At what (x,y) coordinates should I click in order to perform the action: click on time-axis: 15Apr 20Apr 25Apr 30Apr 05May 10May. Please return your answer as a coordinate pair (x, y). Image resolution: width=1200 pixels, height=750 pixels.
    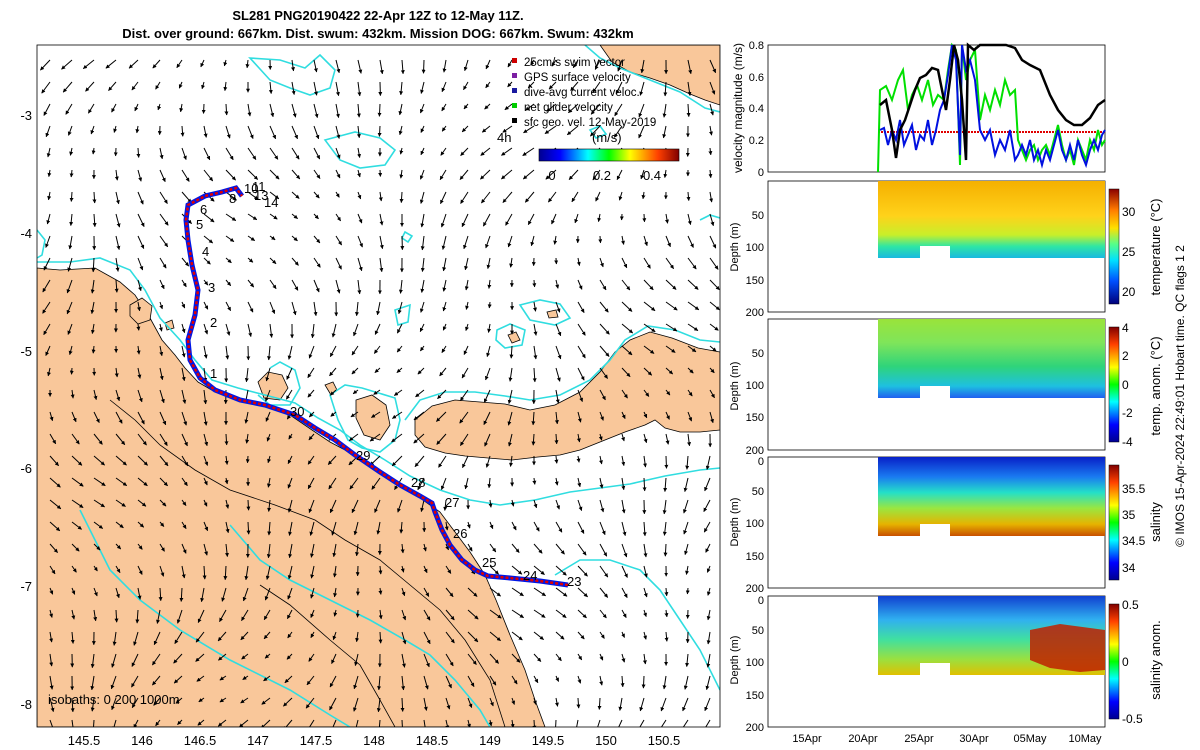
    Looking at the image, I should click on (947, 739).